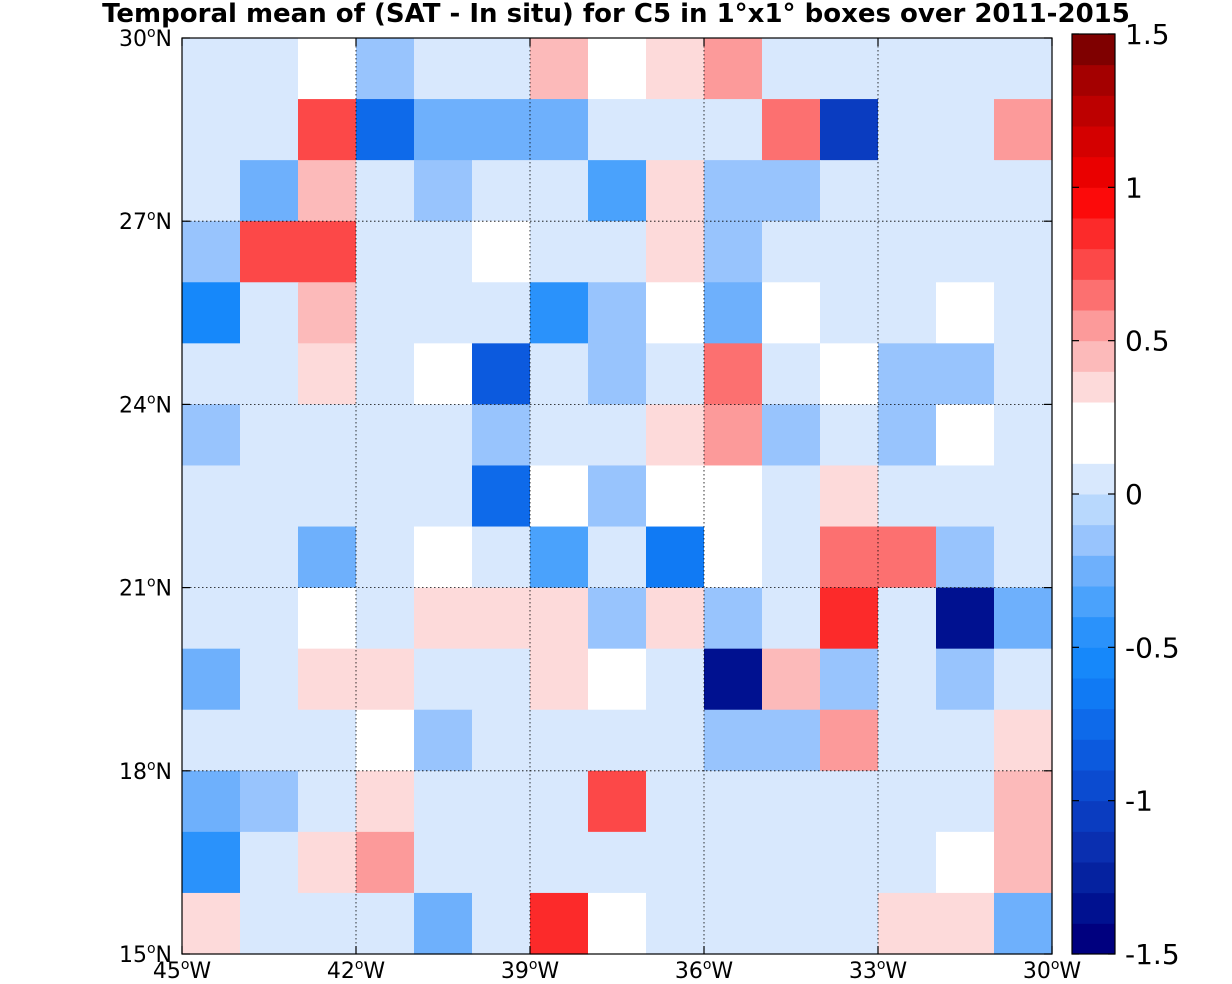 The image size is (1232, 984). I want to click on colorbar-tick-label: 0.5, so click(1147, 341).